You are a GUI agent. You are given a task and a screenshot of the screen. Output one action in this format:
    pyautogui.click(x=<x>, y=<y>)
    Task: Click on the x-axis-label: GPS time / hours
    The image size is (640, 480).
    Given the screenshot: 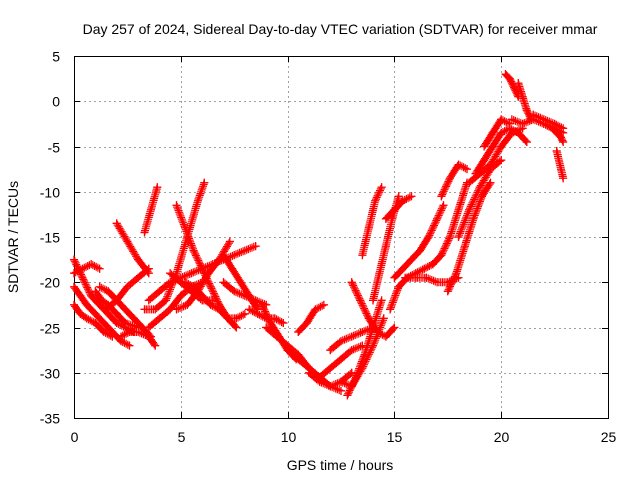 What is the action you would take?
    pyautogui.click(x=340, y=465)
    